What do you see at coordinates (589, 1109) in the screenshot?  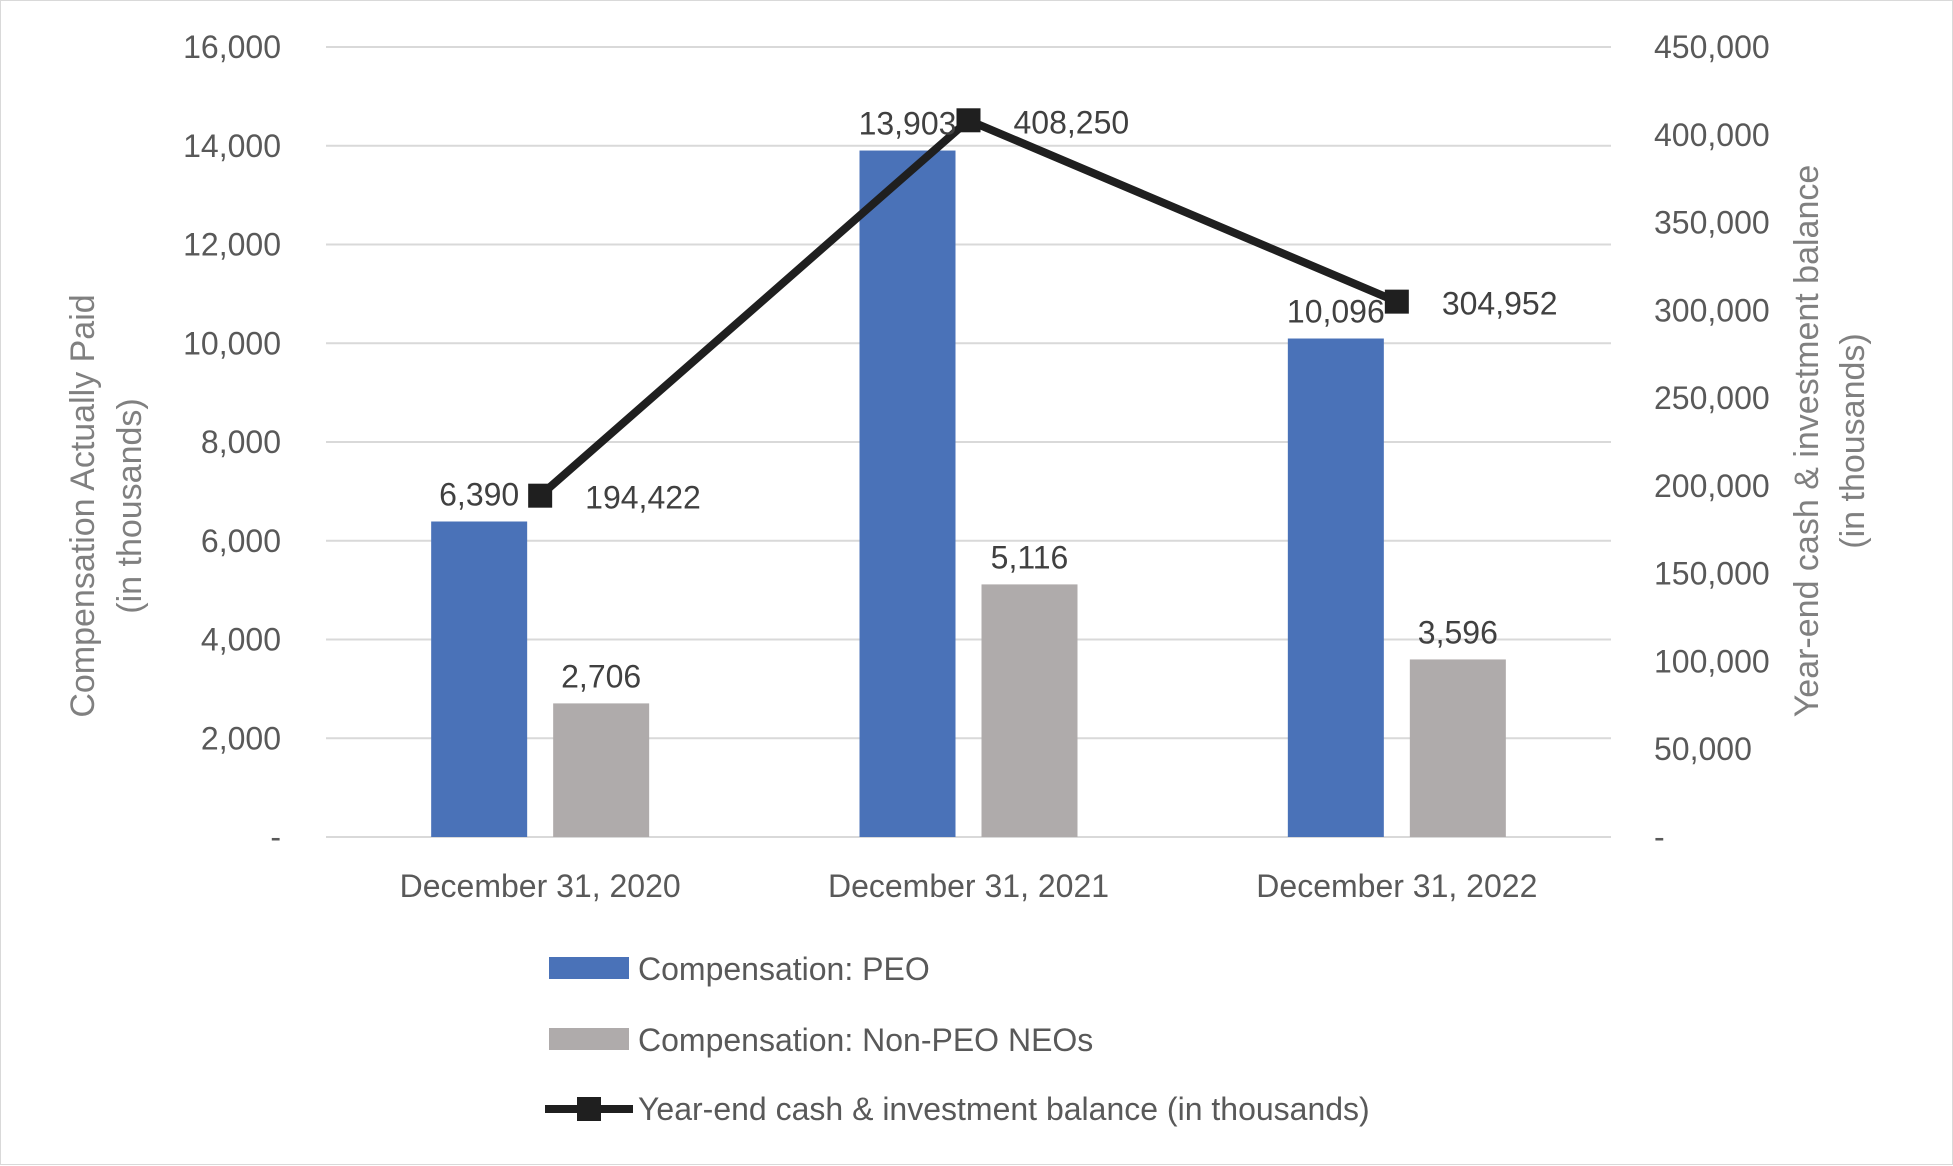 I see `legend-marker-cash` at bounding box center [589, 1109].